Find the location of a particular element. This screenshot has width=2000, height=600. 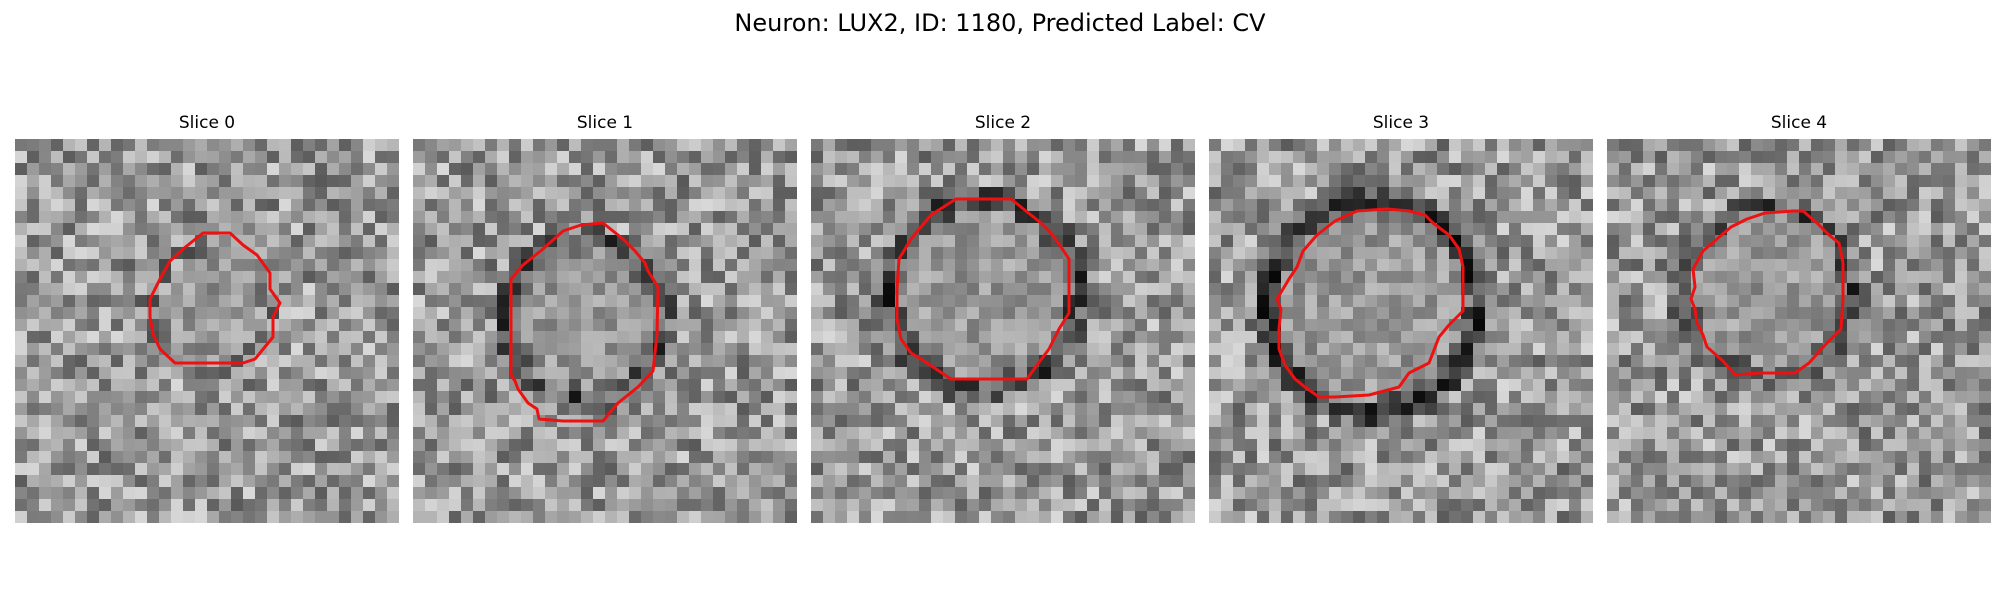

slice-panel: Slice 4 is located at coordinates (1799, 317).